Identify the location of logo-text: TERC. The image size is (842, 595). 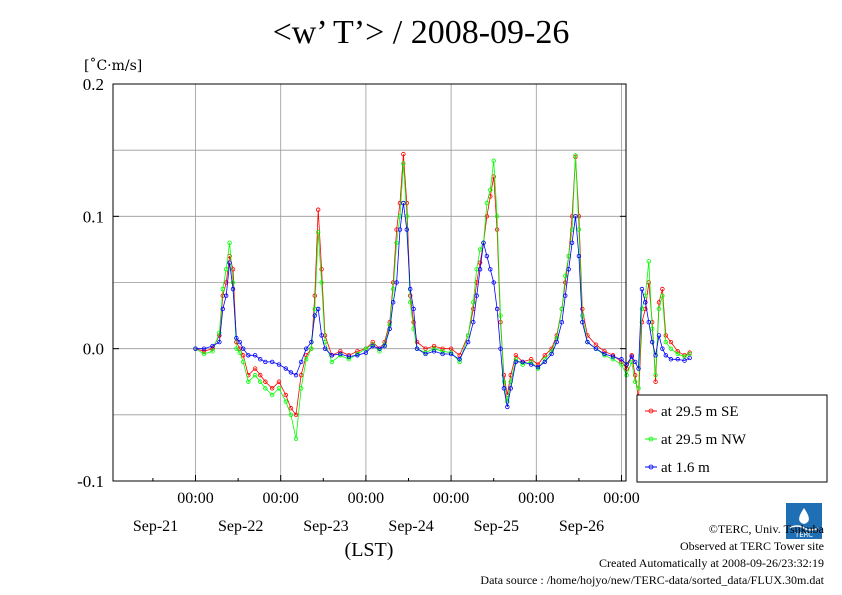
(803, 535).